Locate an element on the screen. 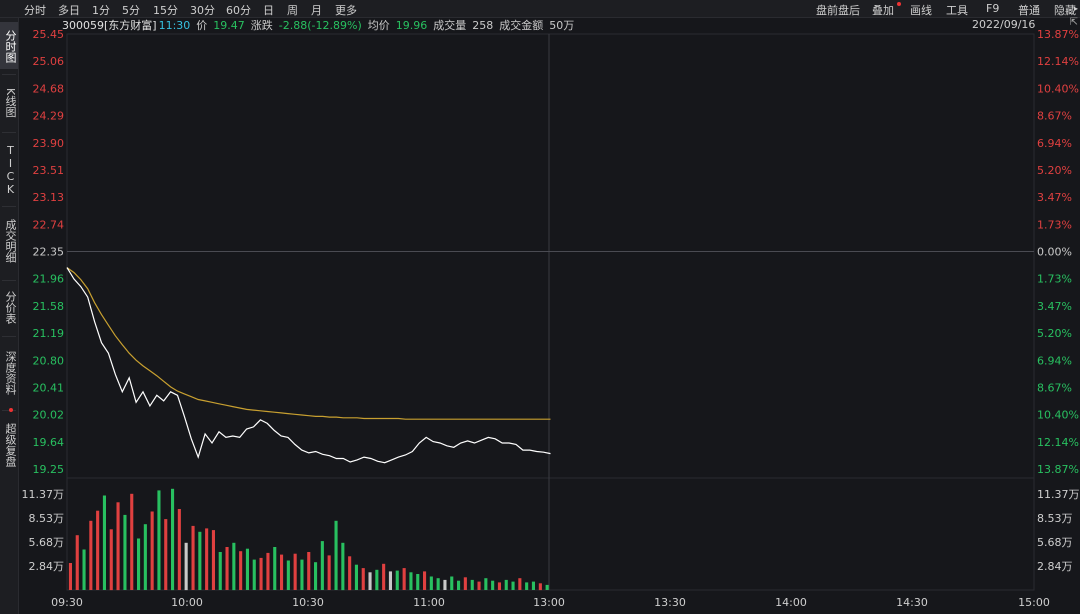  y-tick-left: 21.96 is located at coordinates (49, 279).